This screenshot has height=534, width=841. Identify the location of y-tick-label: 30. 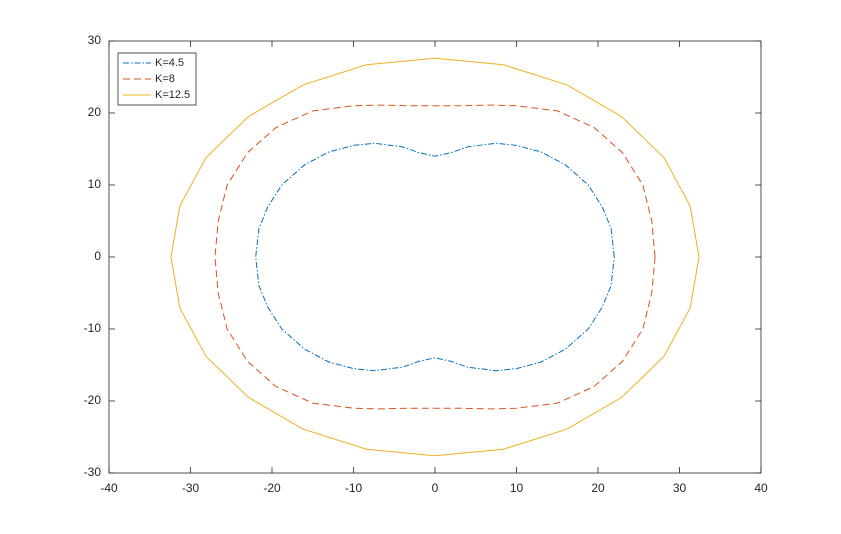
(95, 40).